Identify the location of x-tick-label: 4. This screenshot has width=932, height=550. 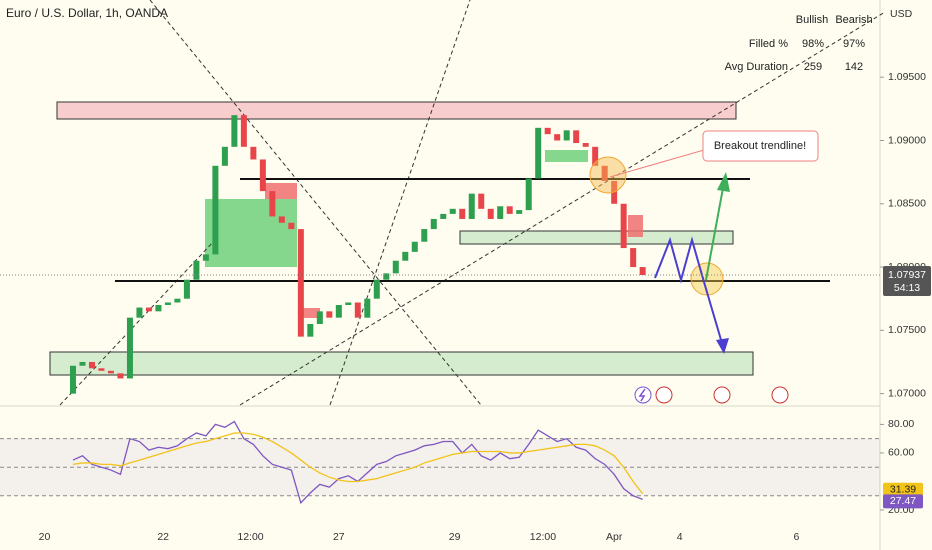
(680, 537).